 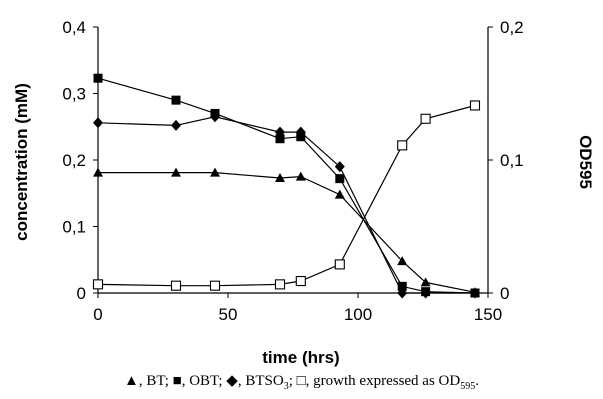 I want to click on caption-btso3: , BTSO, so click(x=260, y=381).